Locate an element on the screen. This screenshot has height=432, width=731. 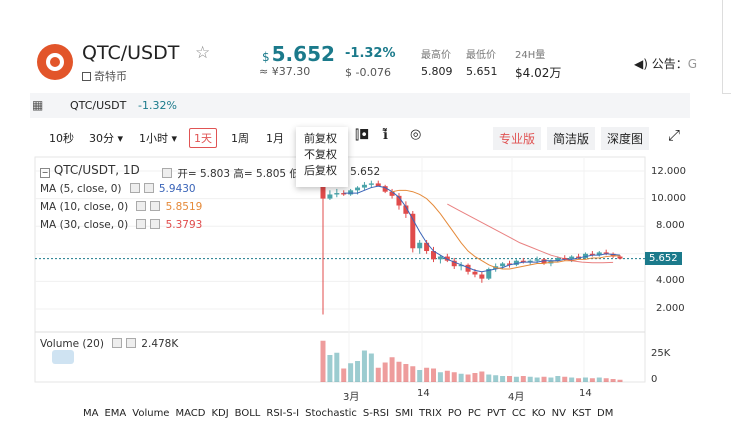
legend-close: = 5.652 is located at coordinates (359, 172).